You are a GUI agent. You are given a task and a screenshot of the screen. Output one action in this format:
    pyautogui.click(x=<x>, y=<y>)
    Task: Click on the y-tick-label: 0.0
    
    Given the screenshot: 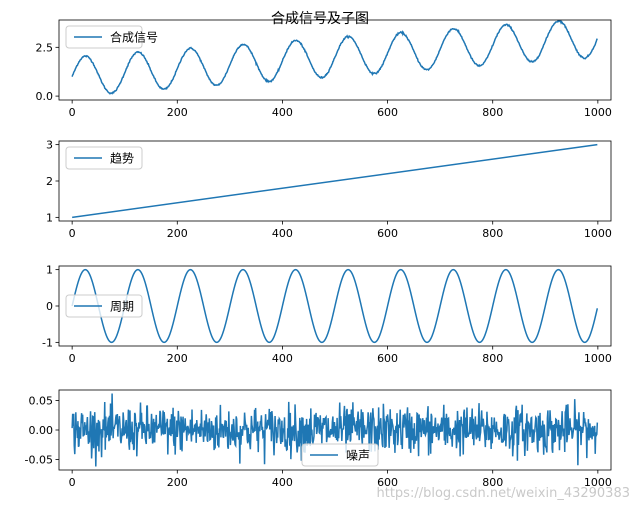 What is the action you would take?
    pyautogui.click(x=45, y=96)
    